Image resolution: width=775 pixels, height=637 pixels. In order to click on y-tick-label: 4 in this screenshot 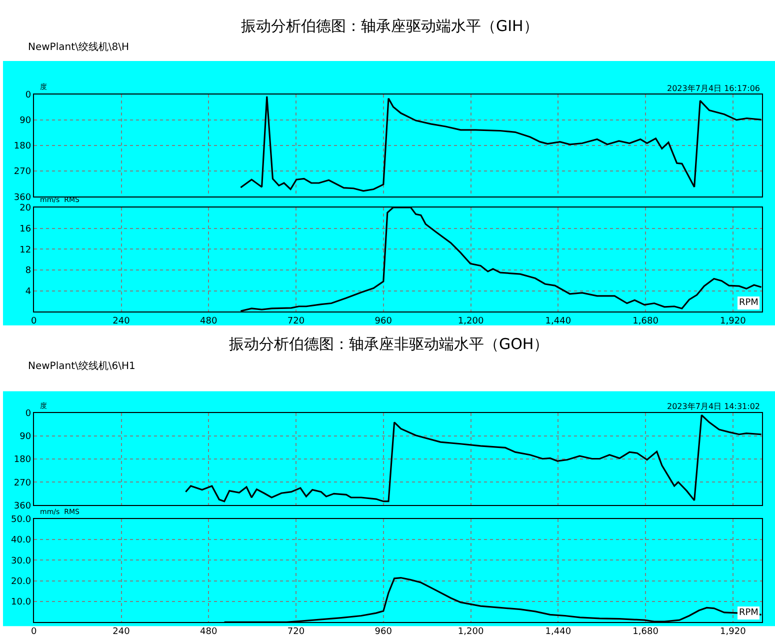, I will do `click(28, 291)`.